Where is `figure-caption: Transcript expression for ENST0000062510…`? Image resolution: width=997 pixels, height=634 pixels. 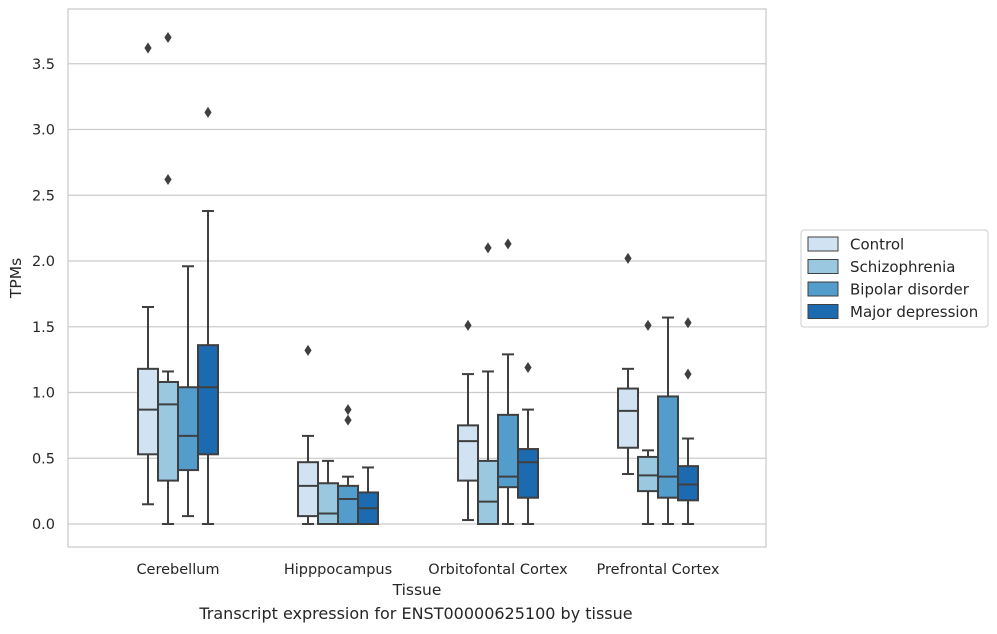
figure-caption: Transcript expression for ENST0000062510… is located at coordinates (416, 613).